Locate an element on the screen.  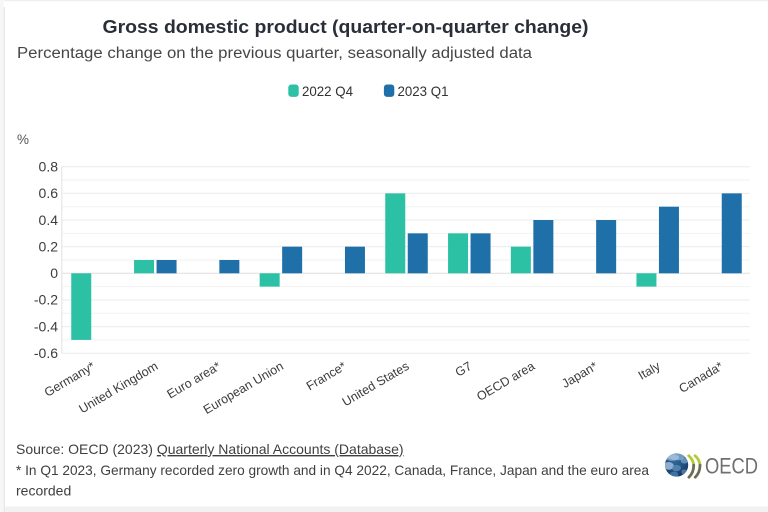
svg-text: 0.6 is located at coordinates (49, 193).